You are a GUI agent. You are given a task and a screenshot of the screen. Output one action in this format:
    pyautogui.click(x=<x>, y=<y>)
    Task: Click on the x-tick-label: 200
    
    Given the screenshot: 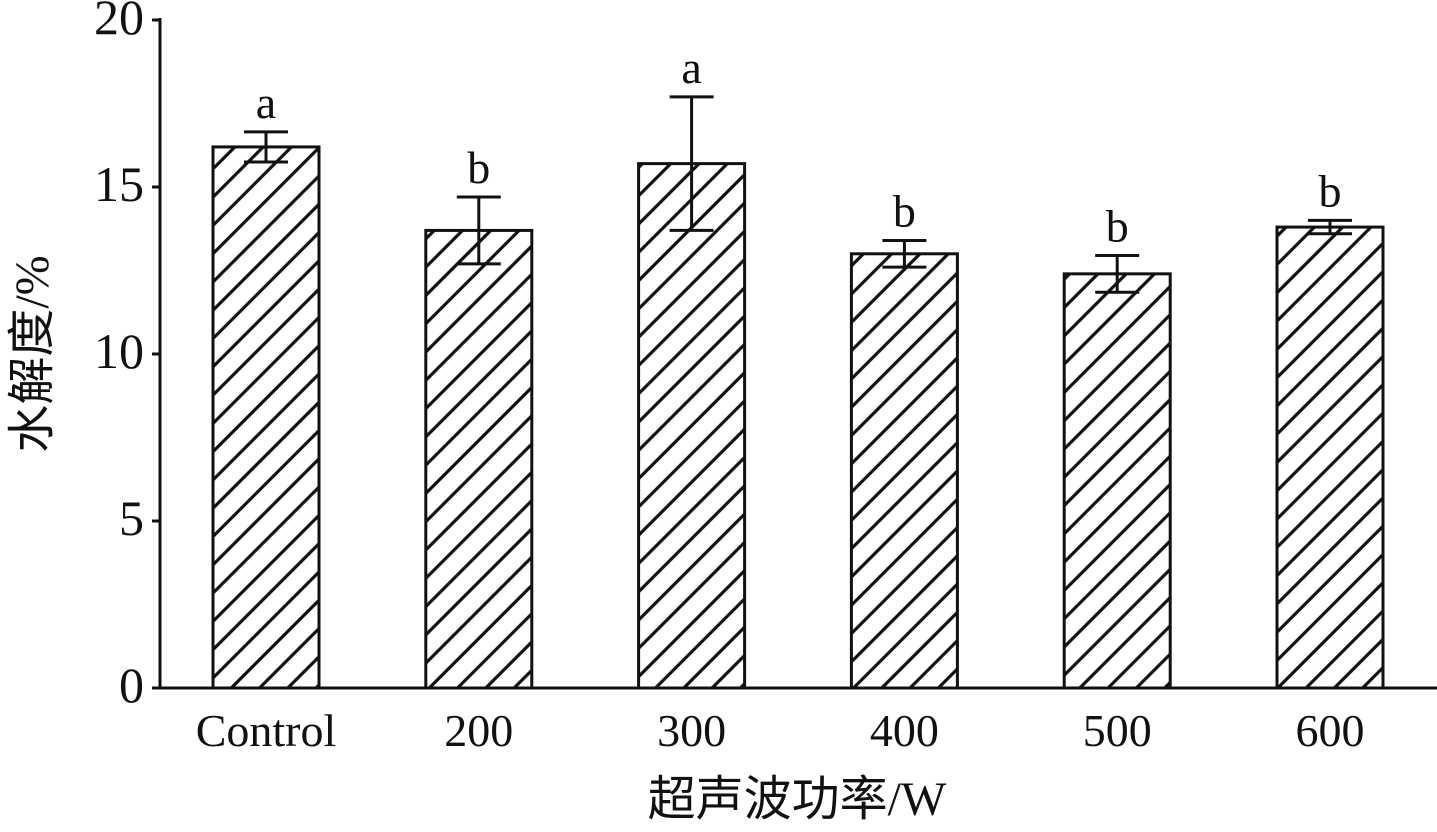 What is the action you would take?
    pyautogui.click(x=478, y=730)
    